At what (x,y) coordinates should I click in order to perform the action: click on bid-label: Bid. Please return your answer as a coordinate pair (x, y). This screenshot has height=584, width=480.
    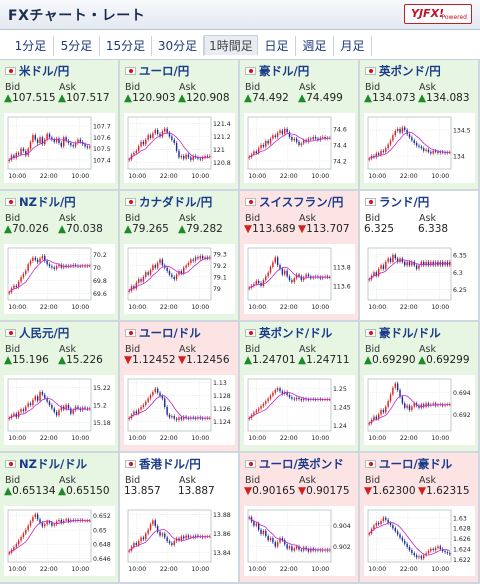
    Looking at the image, I should click on (13, 480).